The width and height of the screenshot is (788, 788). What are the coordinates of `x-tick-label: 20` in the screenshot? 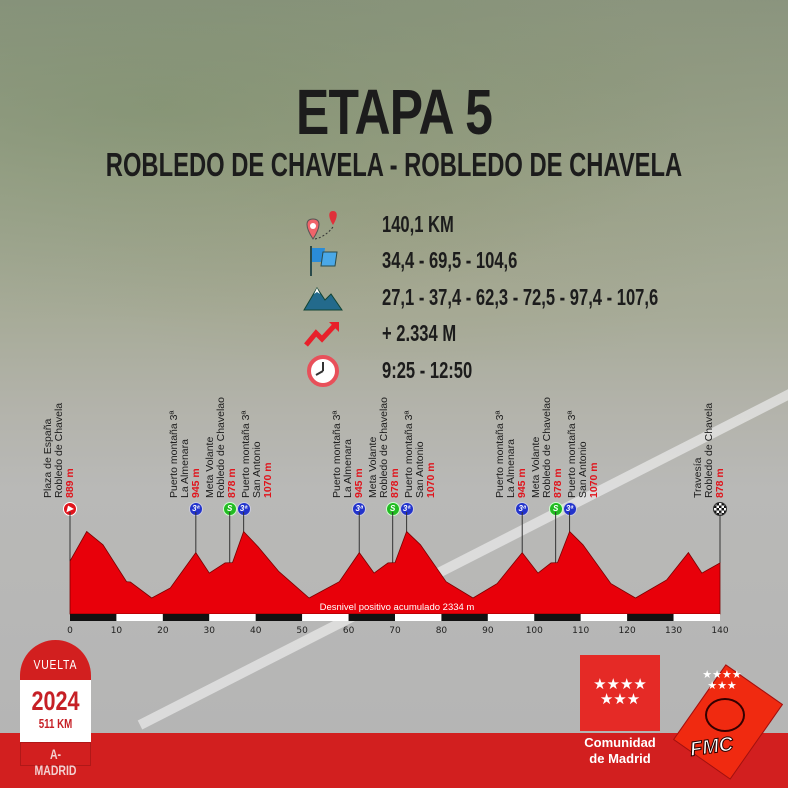 It's located at (163, 631).